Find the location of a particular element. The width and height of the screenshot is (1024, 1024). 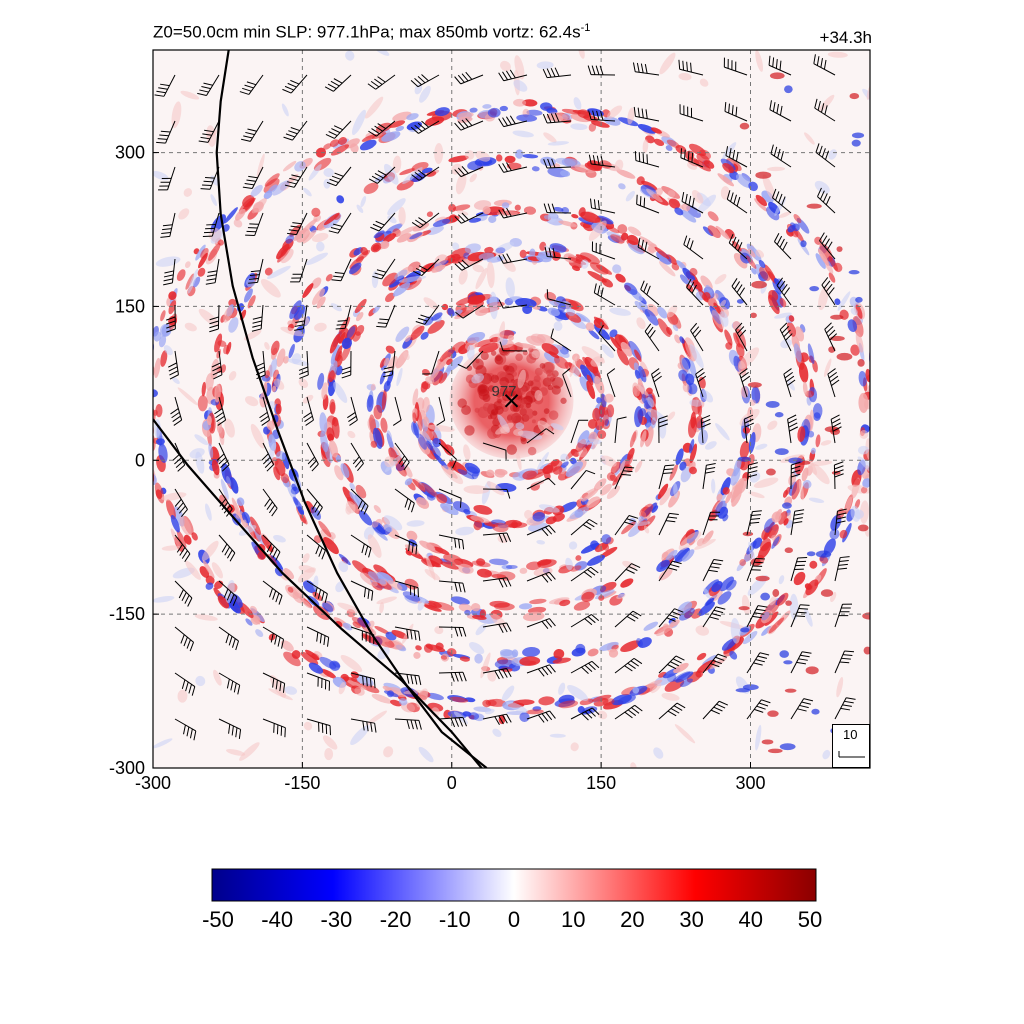

colorbar-ramp is located at coordinates (514, 885).